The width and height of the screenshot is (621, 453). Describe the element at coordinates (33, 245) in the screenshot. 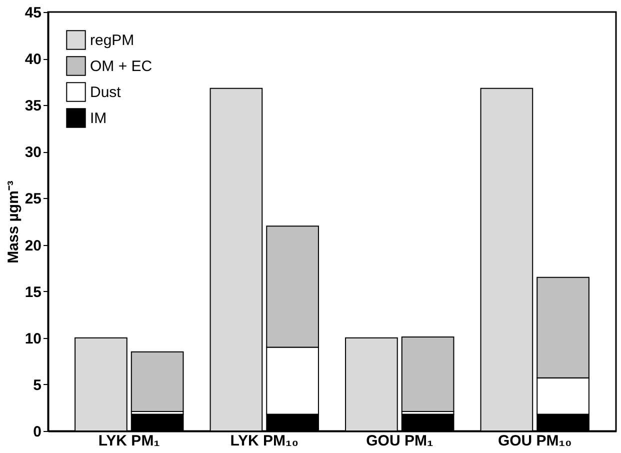

I see `y-tick-label: 20` at that location.